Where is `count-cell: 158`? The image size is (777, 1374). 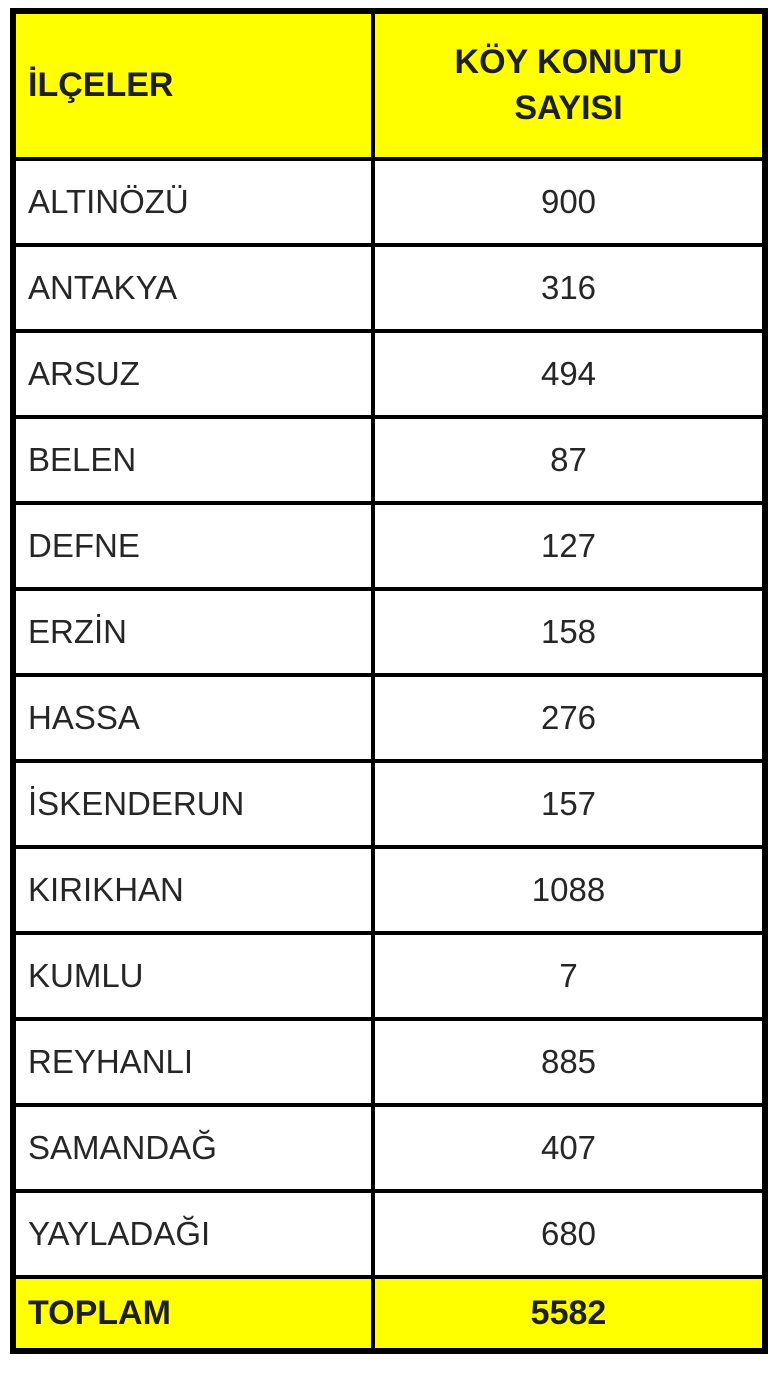 count-cell: 158 is located at coordinates (569, 632).